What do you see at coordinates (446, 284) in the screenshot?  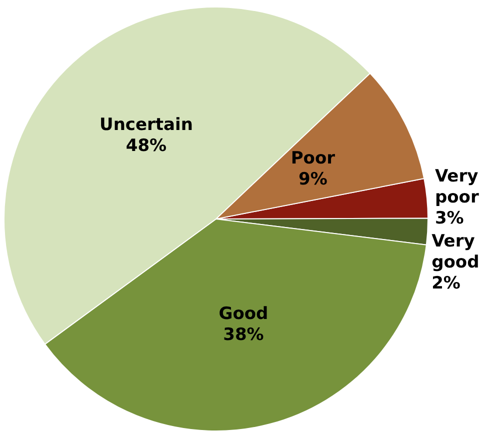 I see `data-label: 2%` at bounding box center [446, 284].